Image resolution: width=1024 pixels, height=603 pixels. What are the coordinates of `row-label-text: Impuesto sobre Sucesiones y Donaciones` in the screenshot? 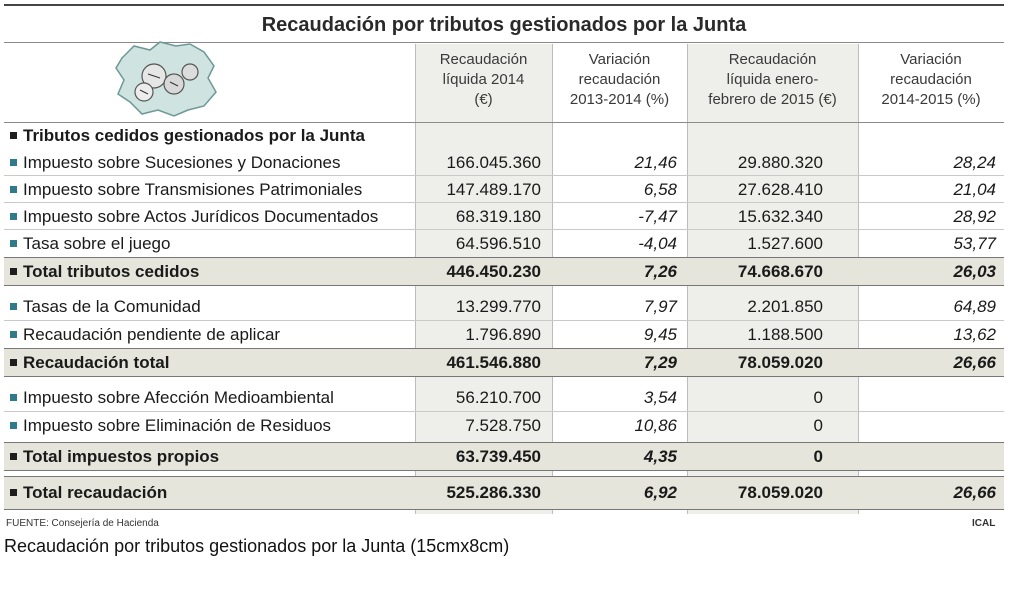 It's located at (182, 162).